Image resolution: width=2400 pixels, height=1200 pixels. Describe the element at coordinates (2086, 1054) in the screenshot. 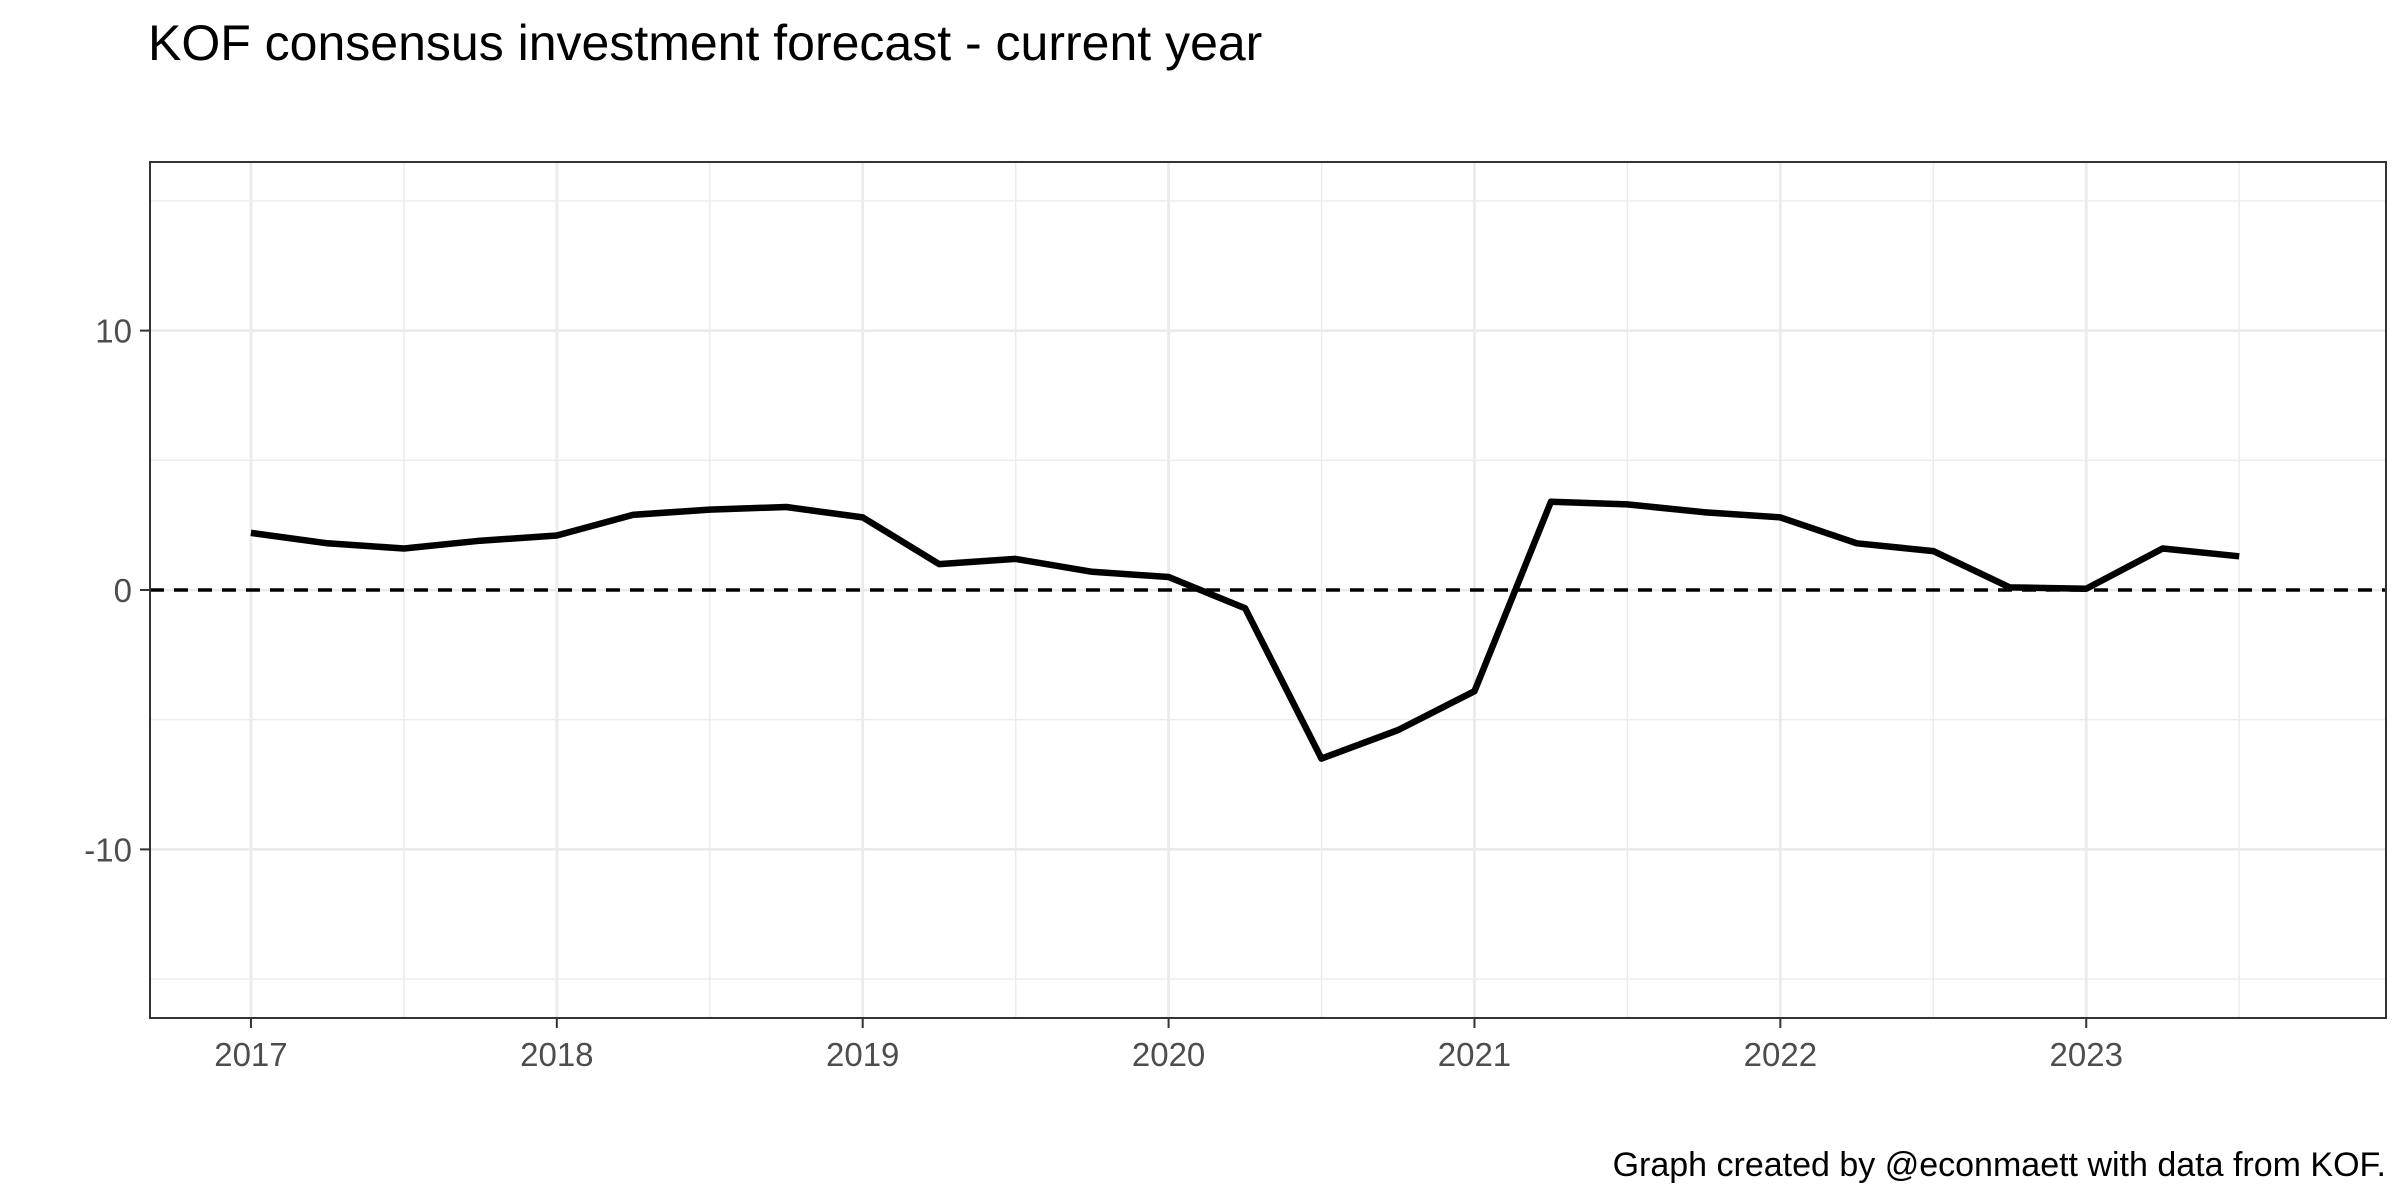

I see `x-tick-label: 2023` at that location.